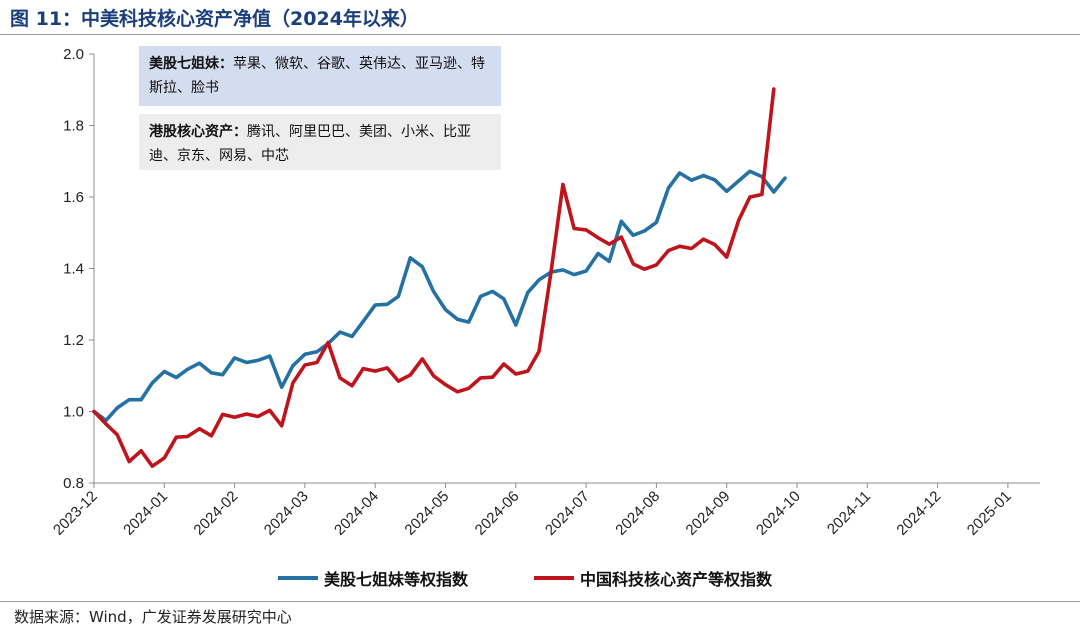  What do you see at coordinates (497, 513) in the screenshot?
I see `x-tick-label: 2024-06` at bounding box center [497, 513].